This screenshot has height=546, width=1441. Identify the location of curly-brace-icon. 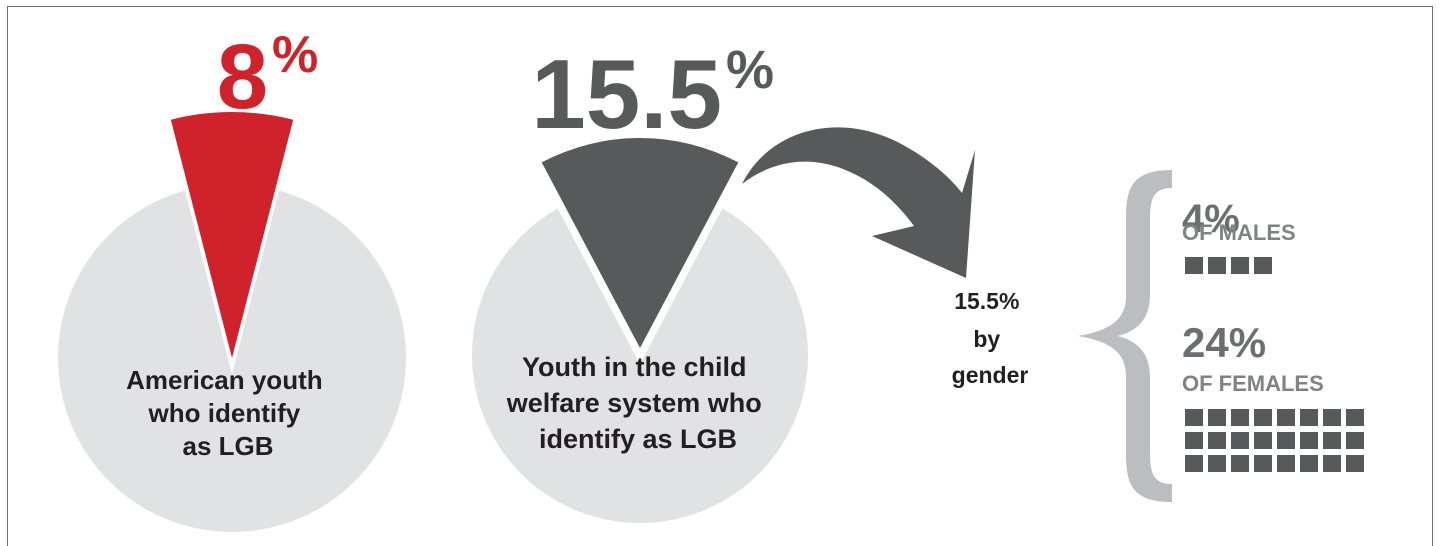
(1125, 336).